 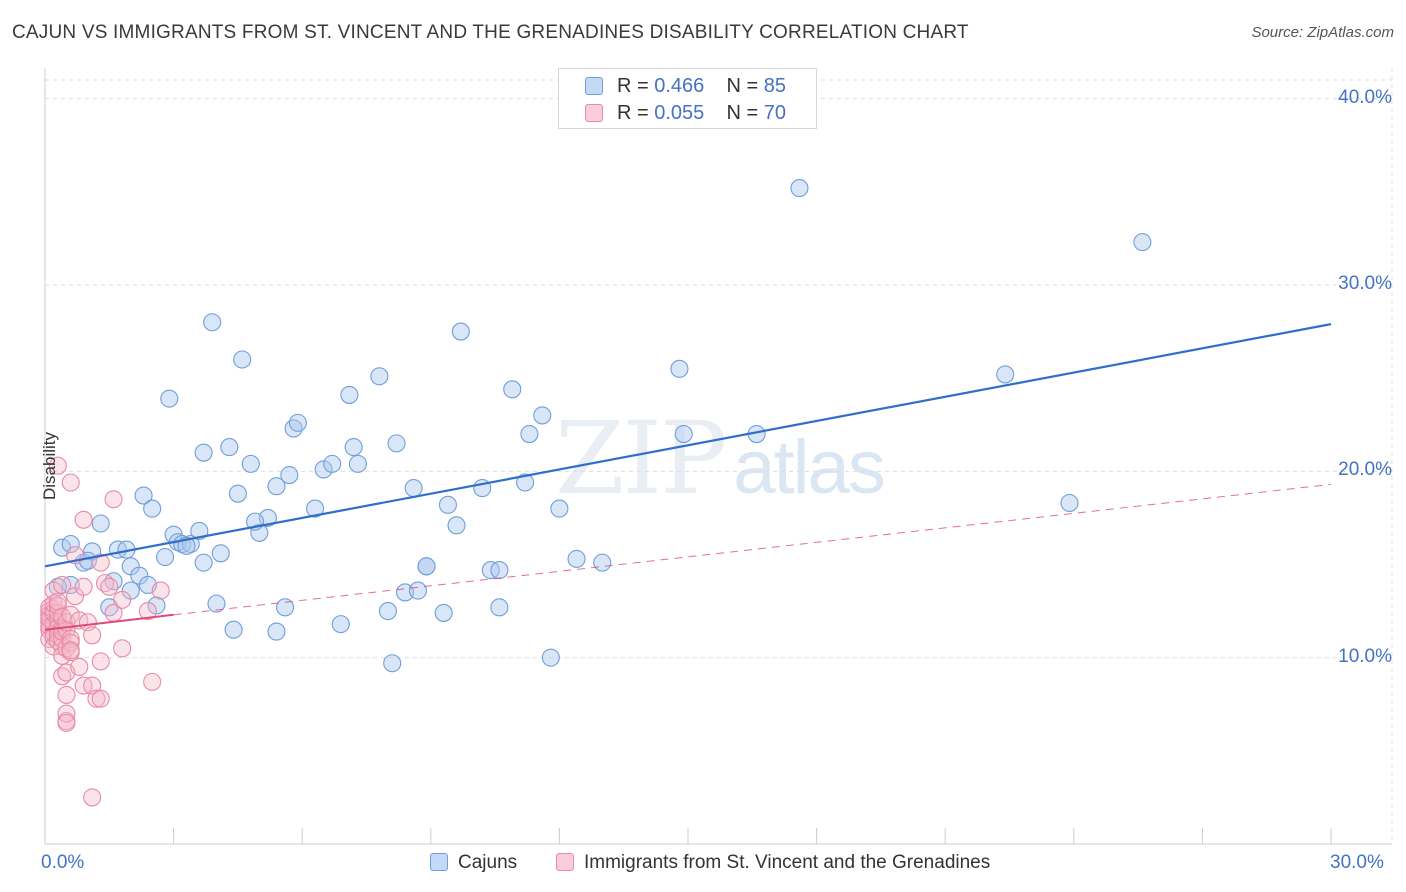 I want to click on x-tick-label-1: 30.0%, so click(x=1357, y=862).